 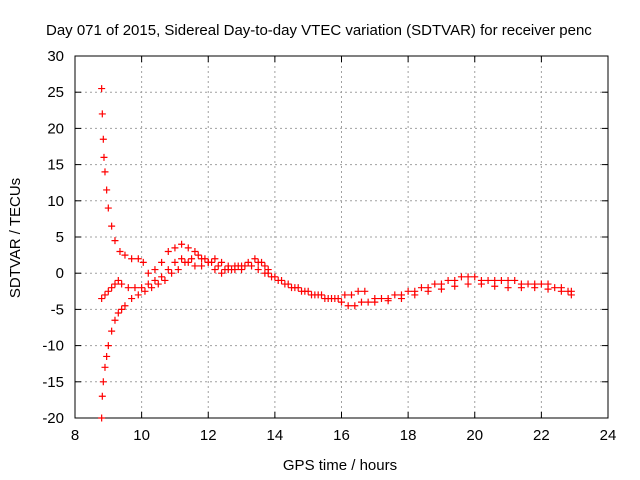 I want to click on series-branch-short-tail, so click(x=311, y=284).